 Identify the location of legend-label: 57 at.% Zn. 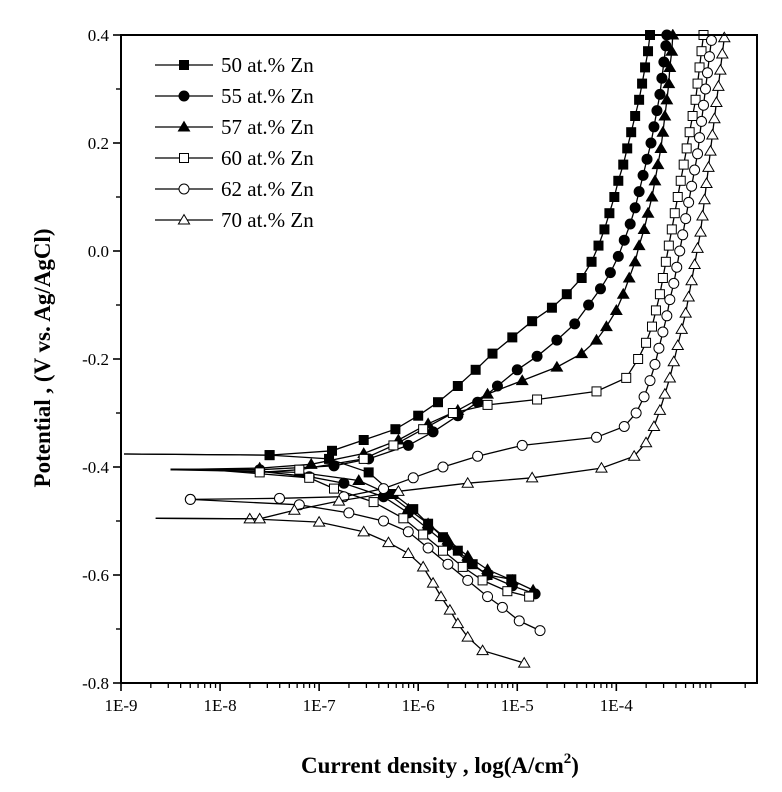
(267, 127).